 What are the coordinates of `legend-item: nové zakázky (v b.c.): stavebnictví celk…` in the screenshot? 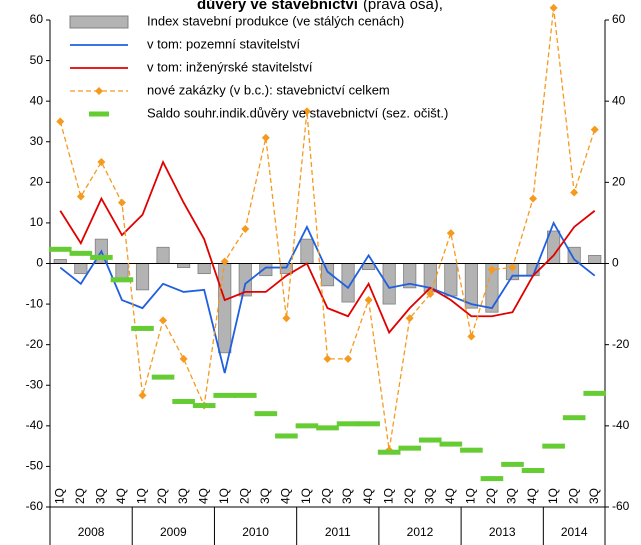 It's located at (230, 89).